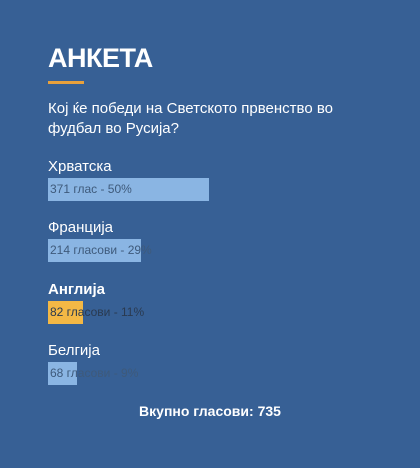 Image resolution: width=420 pixels, height=468 pixels. What do you see at coordinates (213, 250) in the screenshot?
I see `result-bar-track: 214 гласови - 29%` at bounding box center [213, 250].